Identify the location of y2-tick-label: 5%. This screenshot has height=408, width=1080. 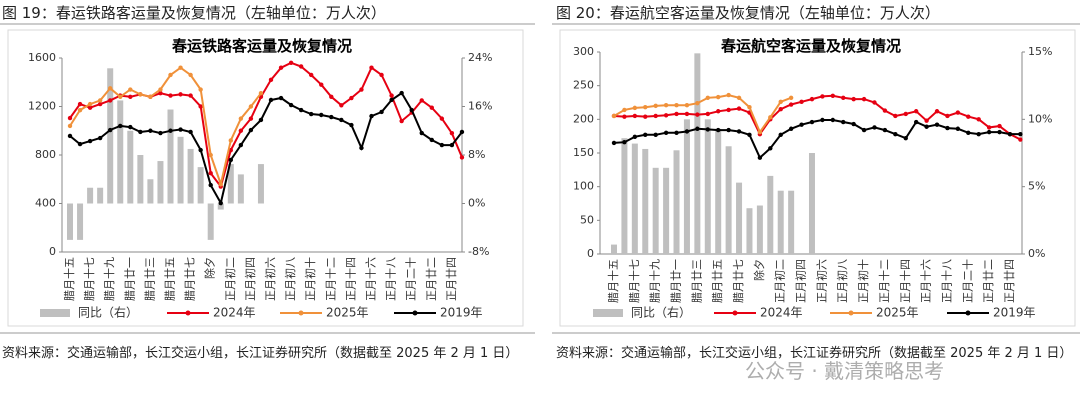
(1036, 186).